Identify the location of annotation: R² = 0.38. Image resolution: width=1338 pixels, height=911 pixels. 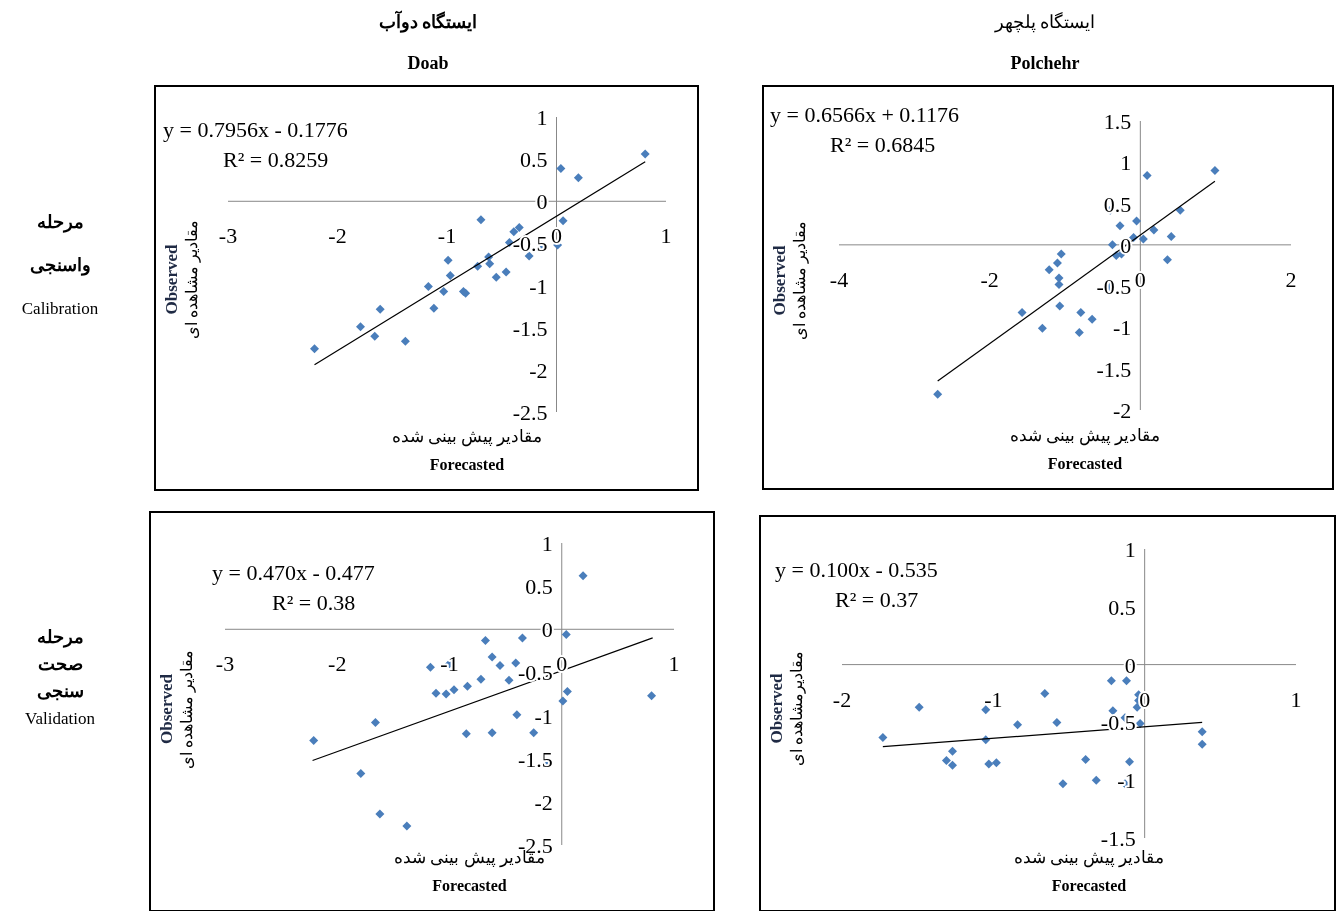
(314, 602).